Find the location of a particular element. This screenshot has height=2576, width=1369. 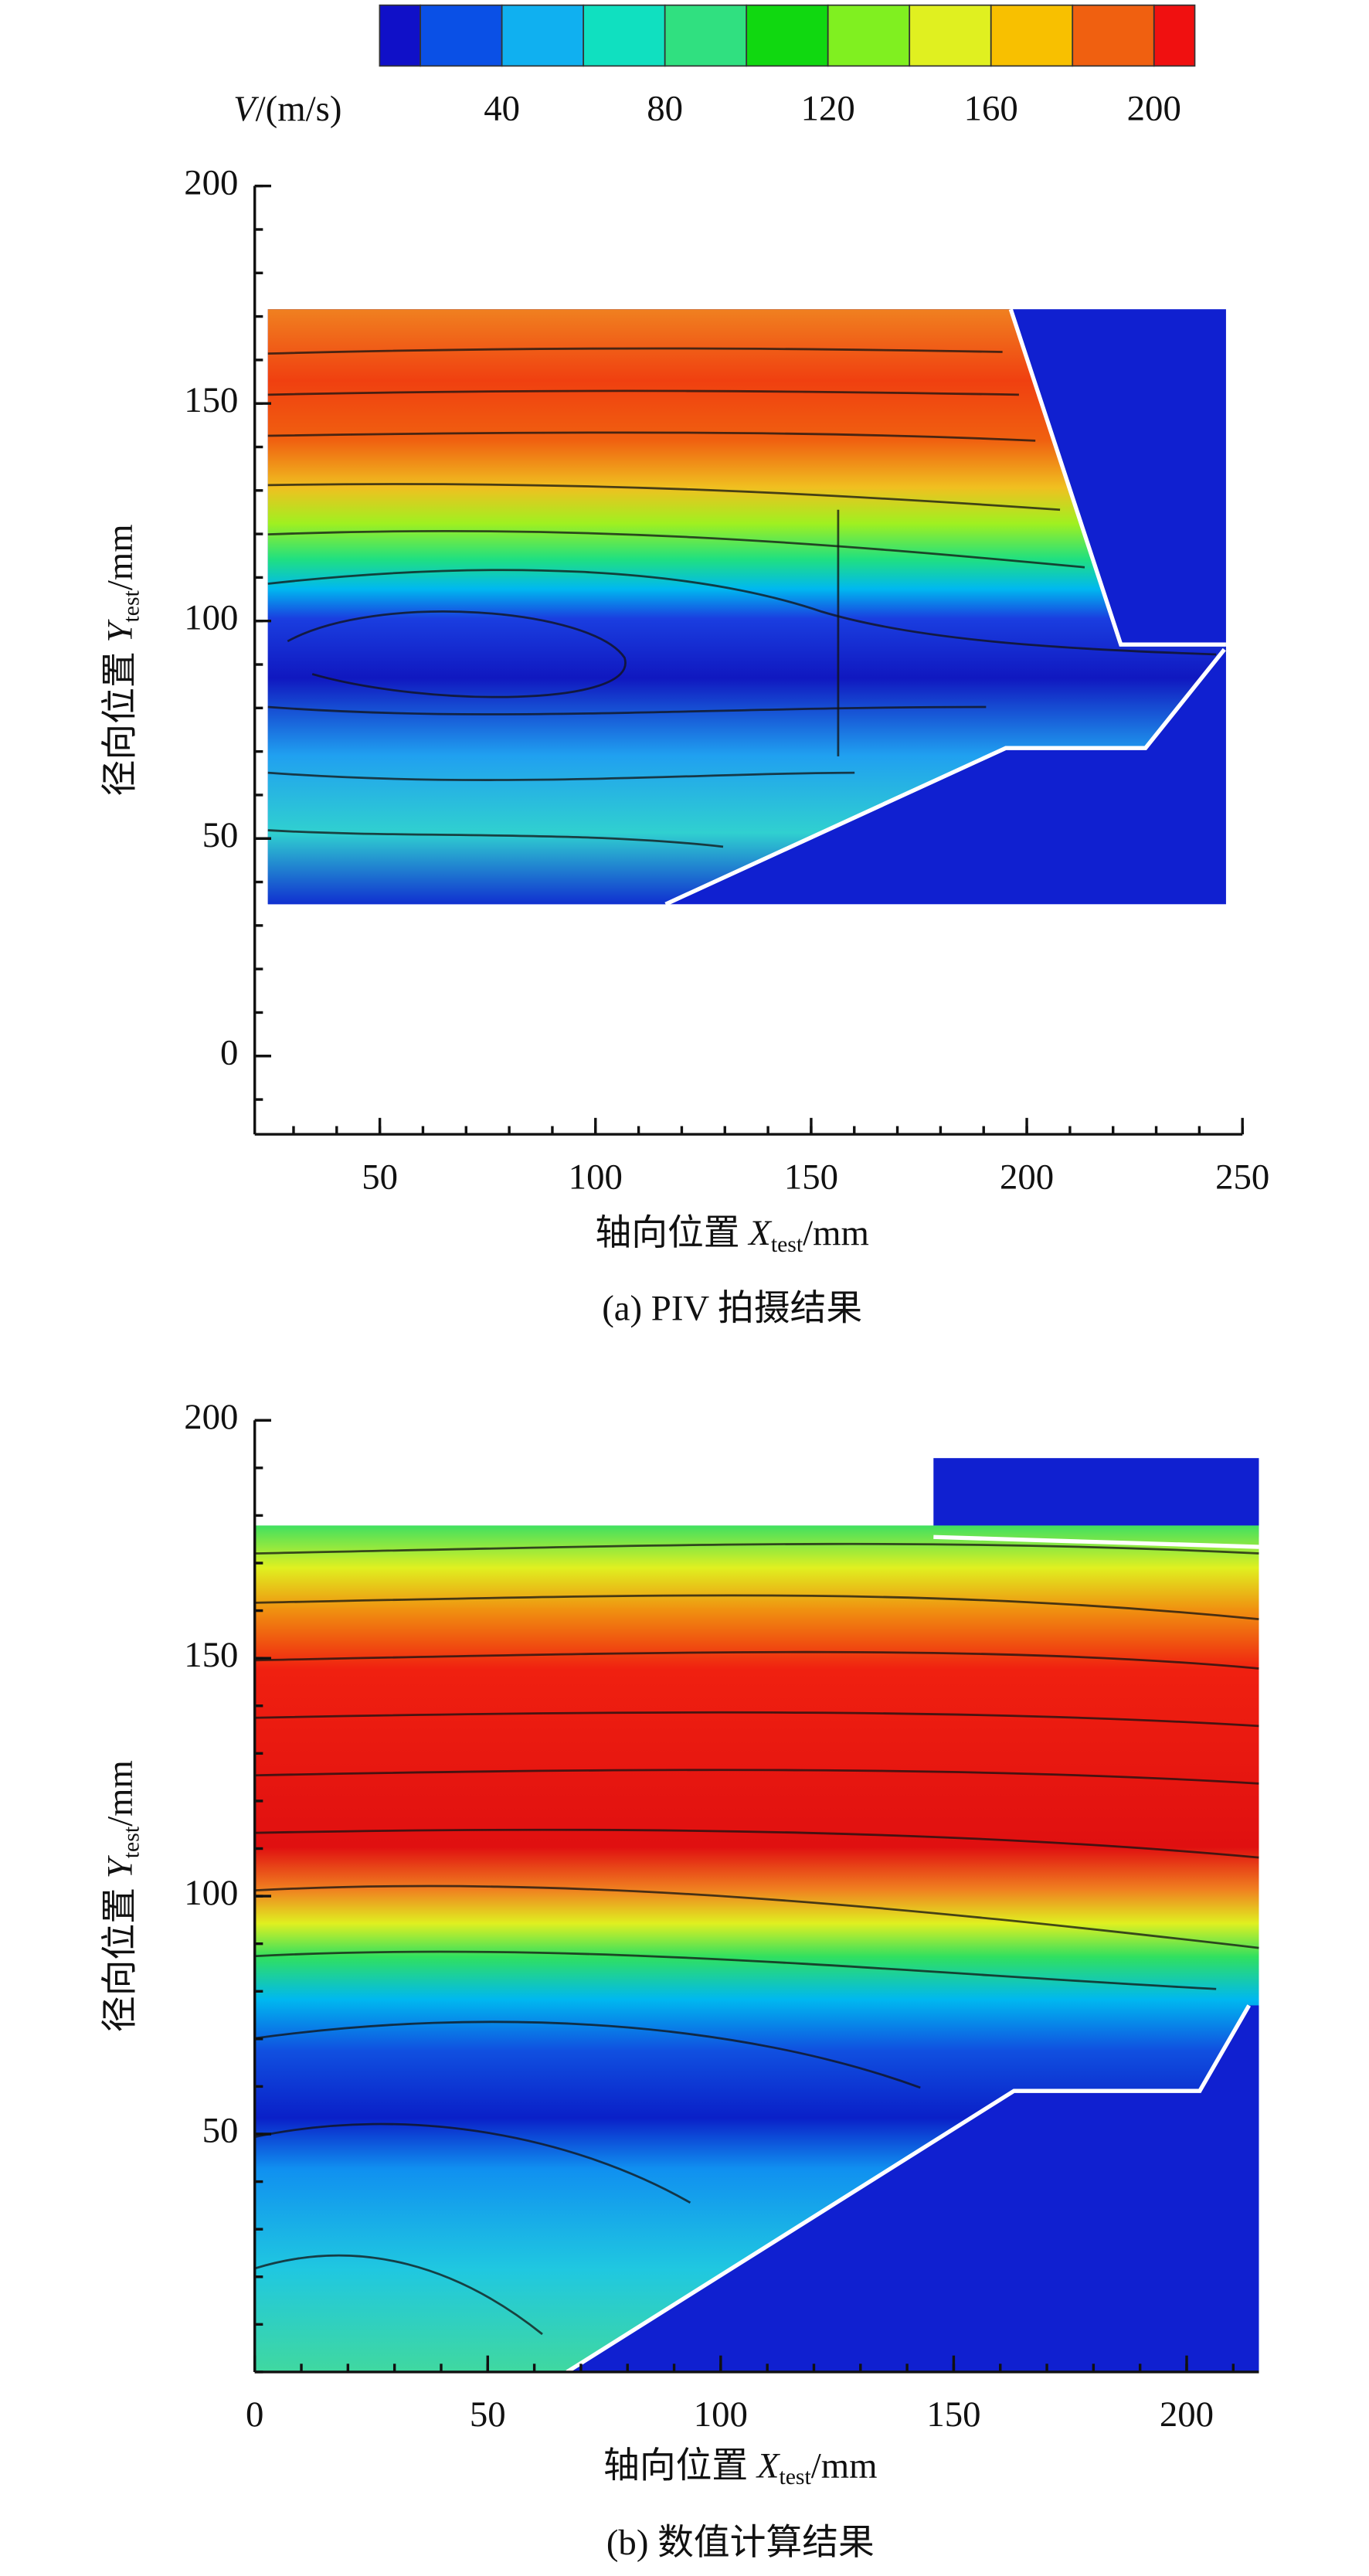

colorbar-tick-label: 120 is located at coordinates (828, 109).